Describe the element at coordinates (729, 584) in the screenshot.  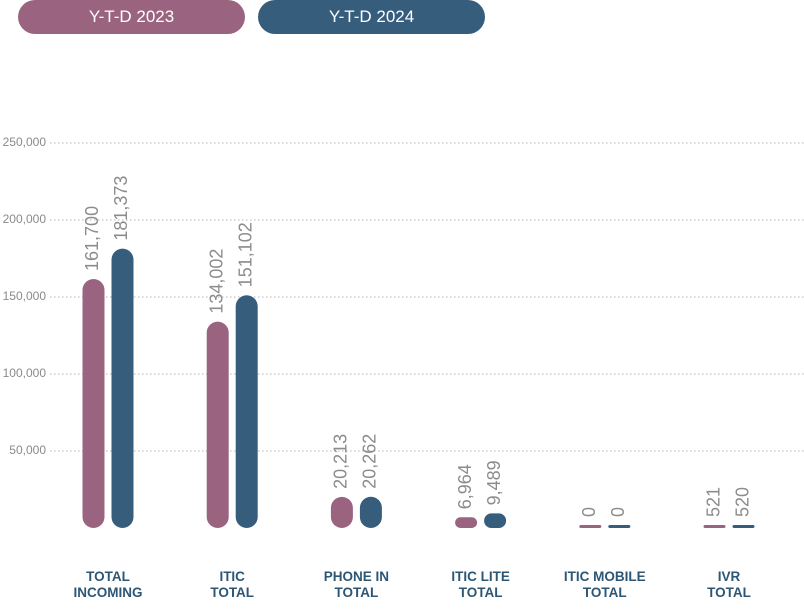
I see `x-tick-label: IVR TOTAL` at that location.